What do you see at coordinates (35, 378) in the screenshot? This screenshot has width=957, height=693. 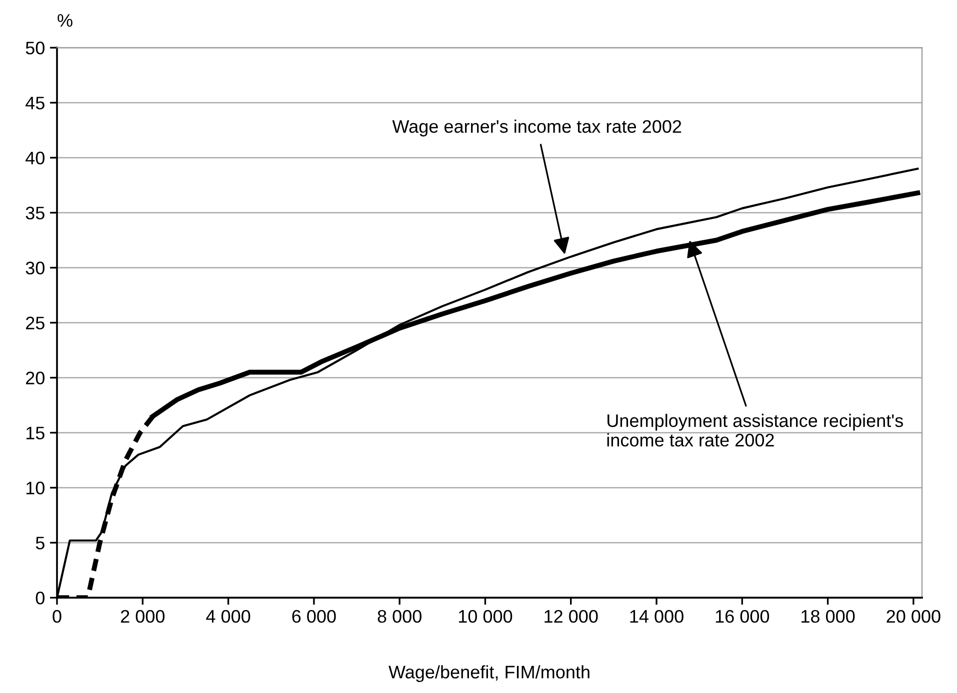 I see `y-tick-label: 20` at bounding box center [35, 378].